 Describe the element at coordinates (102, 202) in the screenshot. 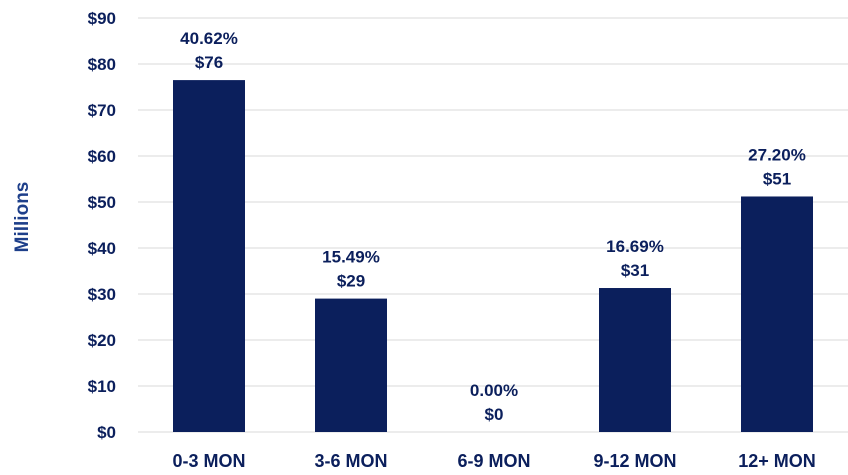

I see `y-tick-label: $50` at that location.